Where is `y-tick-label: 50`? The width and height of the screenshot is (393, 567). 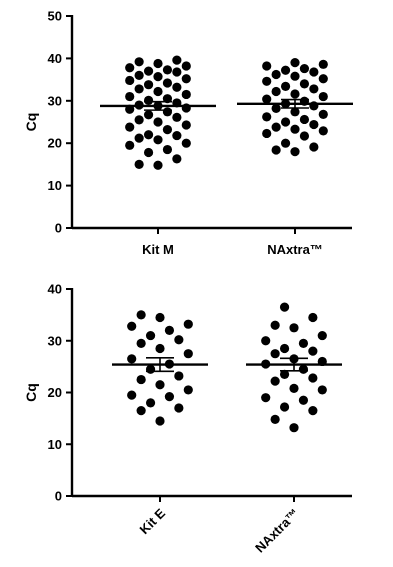 y-tick-label: 50 is located at coordinates (55, 16).